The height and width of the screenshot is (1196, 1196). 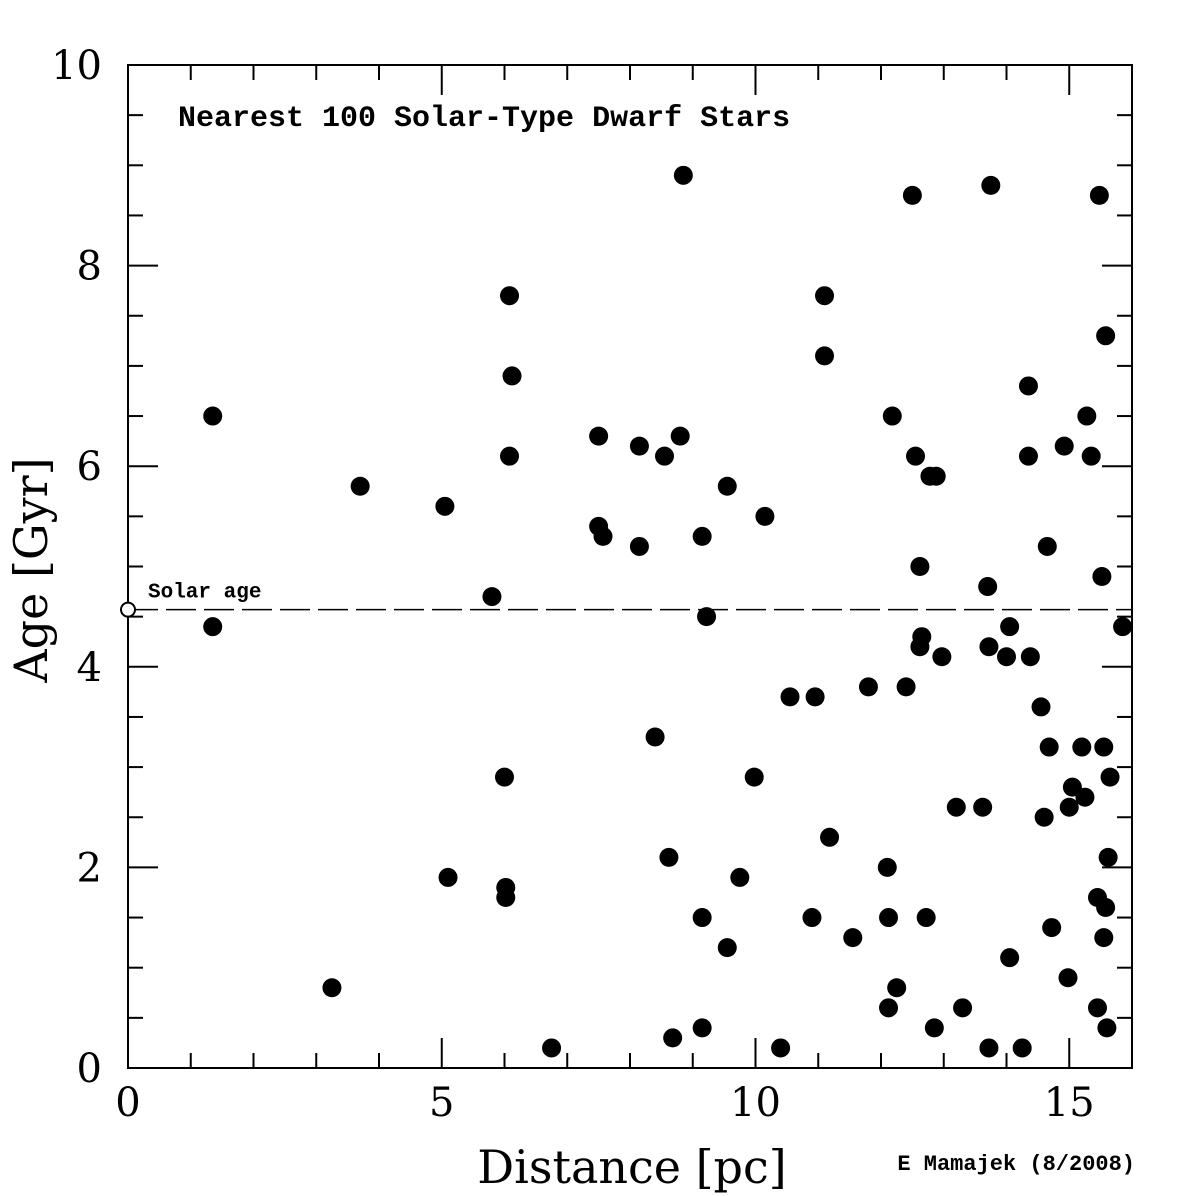 What do you see at coordinates (441, 1103) in the screenshot?
I see `x-tick-label: 5` at bounding box center [441, 1103].